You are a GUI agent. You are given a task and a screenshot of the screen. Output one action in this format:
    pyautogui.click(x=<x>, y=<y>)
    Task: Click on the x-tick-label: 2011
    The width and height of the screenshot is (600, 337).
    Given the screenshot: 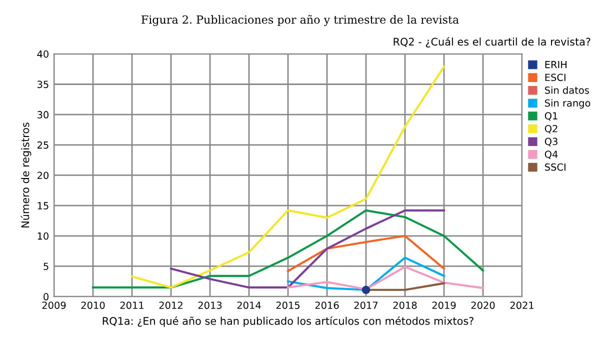 What is the action you would take?
    pyautogui.click(x=132, y=305)
    